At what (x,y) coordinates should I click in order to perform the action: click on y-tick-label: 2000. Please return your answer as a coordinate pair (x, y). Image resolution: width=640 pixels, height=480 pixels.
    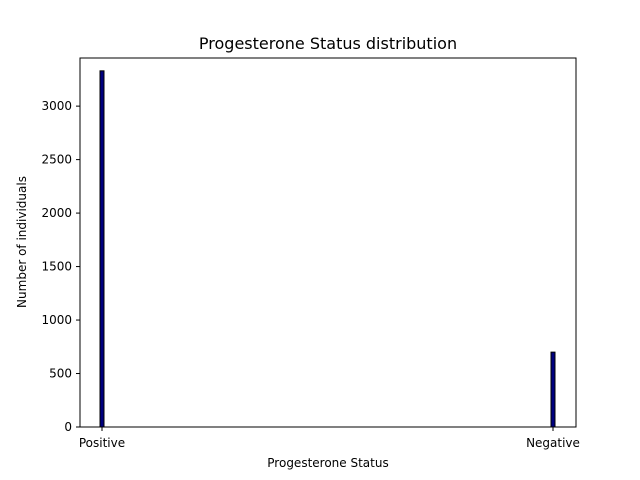
    Looking at the image, I should click on (56, 213).